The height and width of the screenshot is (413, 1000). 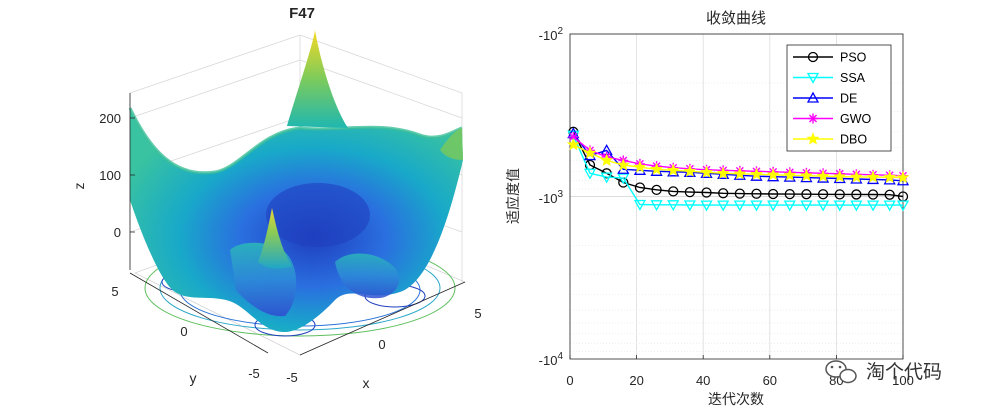 I want to click on y-tick-label: -104, so click(x=551, y=359).